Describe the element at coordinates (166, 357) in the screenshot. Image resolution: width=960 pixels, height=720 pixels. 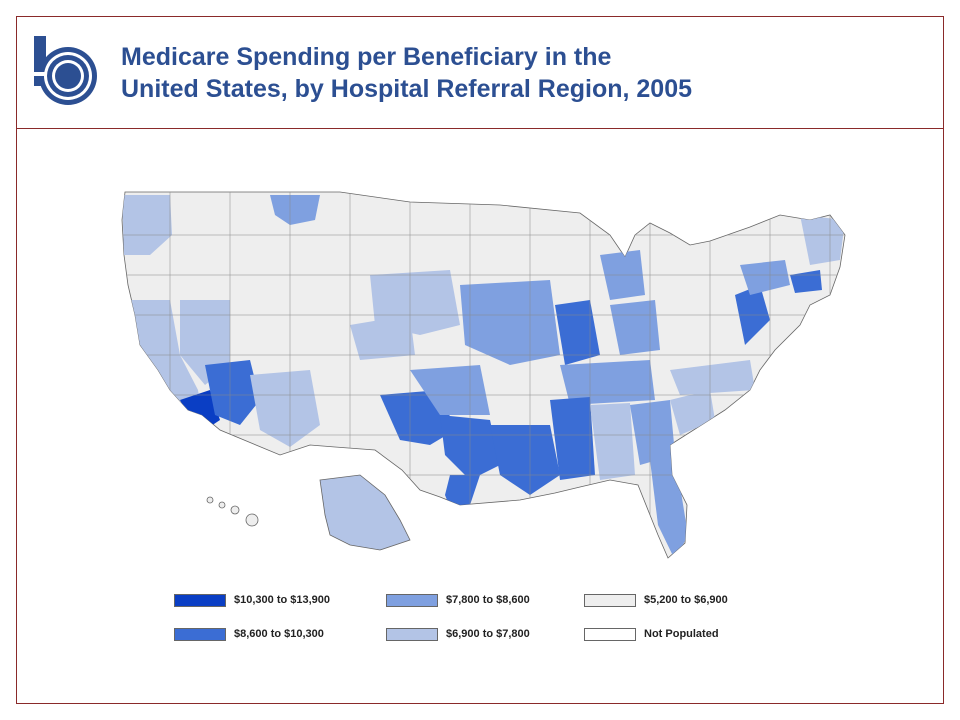
I see `region-california-coast` at that location.